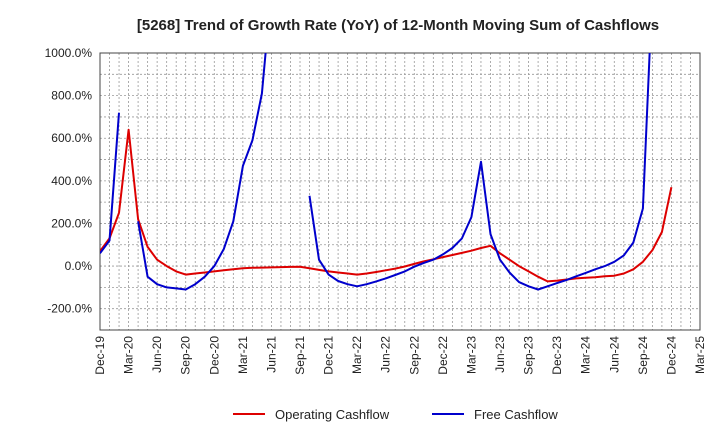  Describe the element at coordinates (395, 414) in the screenshot. I see `legend: Operating Cashflow Free Cashflow` at that location.